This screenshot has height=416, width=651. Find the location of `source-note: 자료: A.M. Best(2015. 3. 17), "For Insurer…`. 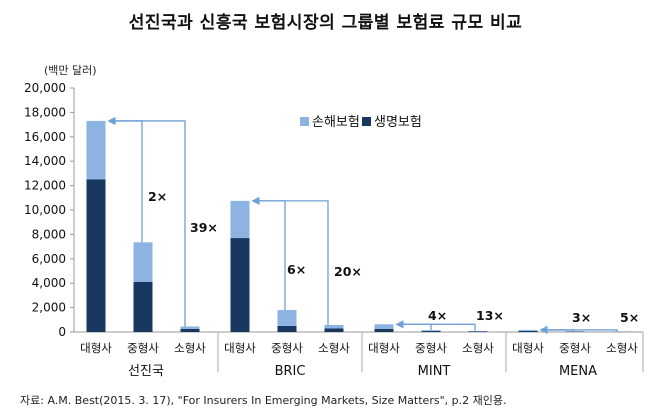

source-note: 자료: A.M. Best(2015. 3. 17), "For Insurer… is located at coordinates (263, 400).